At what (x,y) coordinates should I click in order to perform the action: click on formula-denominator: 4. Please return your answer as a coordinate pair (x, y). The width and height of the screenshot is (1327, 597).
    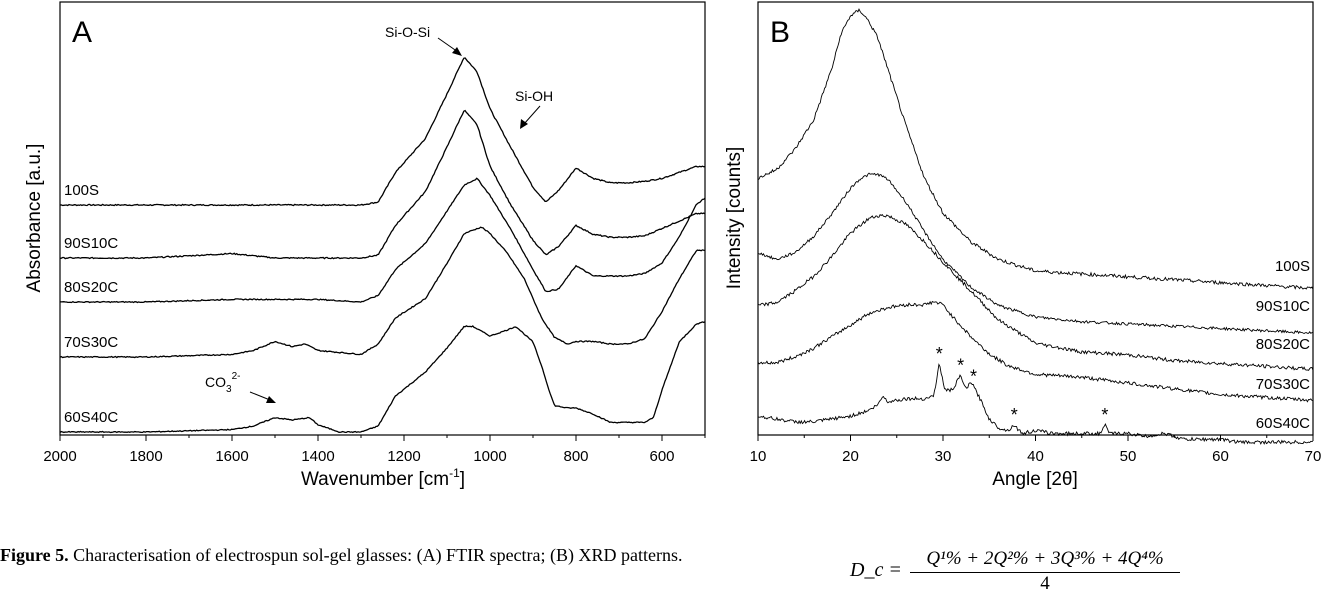
    Looking at the image, I should click on (1045, 583).